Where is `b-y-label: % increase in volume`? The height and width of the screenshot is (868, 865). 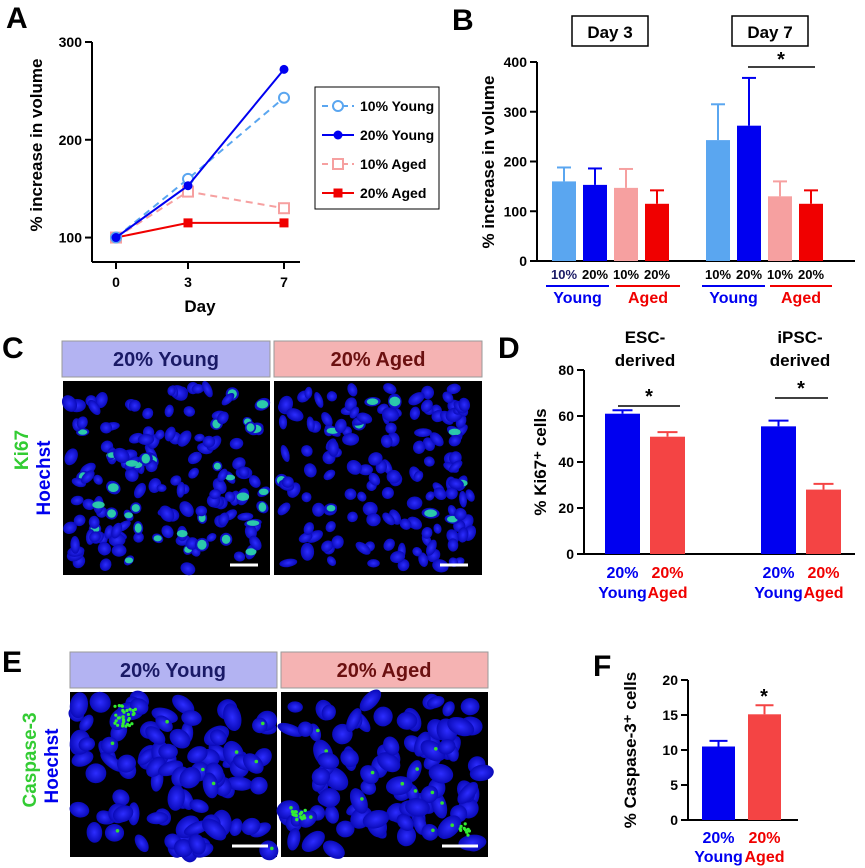
b-y-label: % increase in volume is located at coordinates (488, 162).